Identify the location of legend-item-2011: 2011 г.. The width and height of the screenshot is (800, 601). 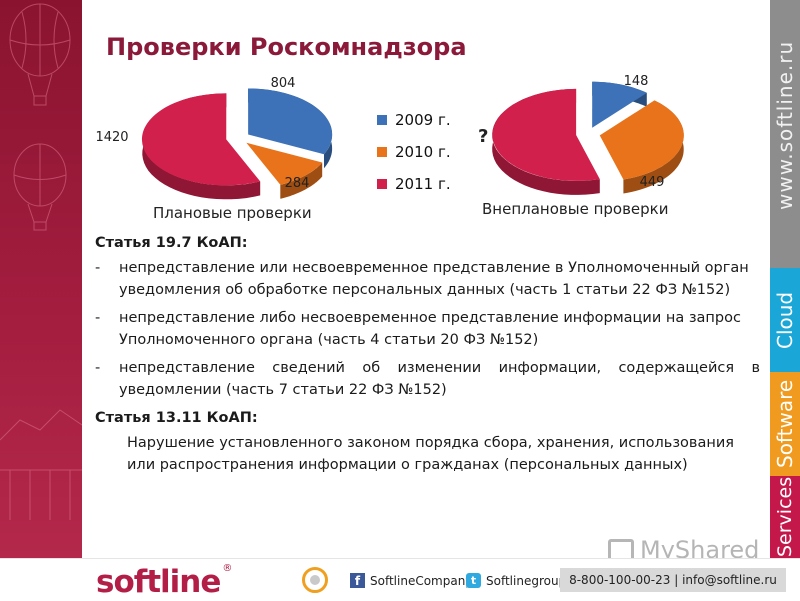
(414, 184).